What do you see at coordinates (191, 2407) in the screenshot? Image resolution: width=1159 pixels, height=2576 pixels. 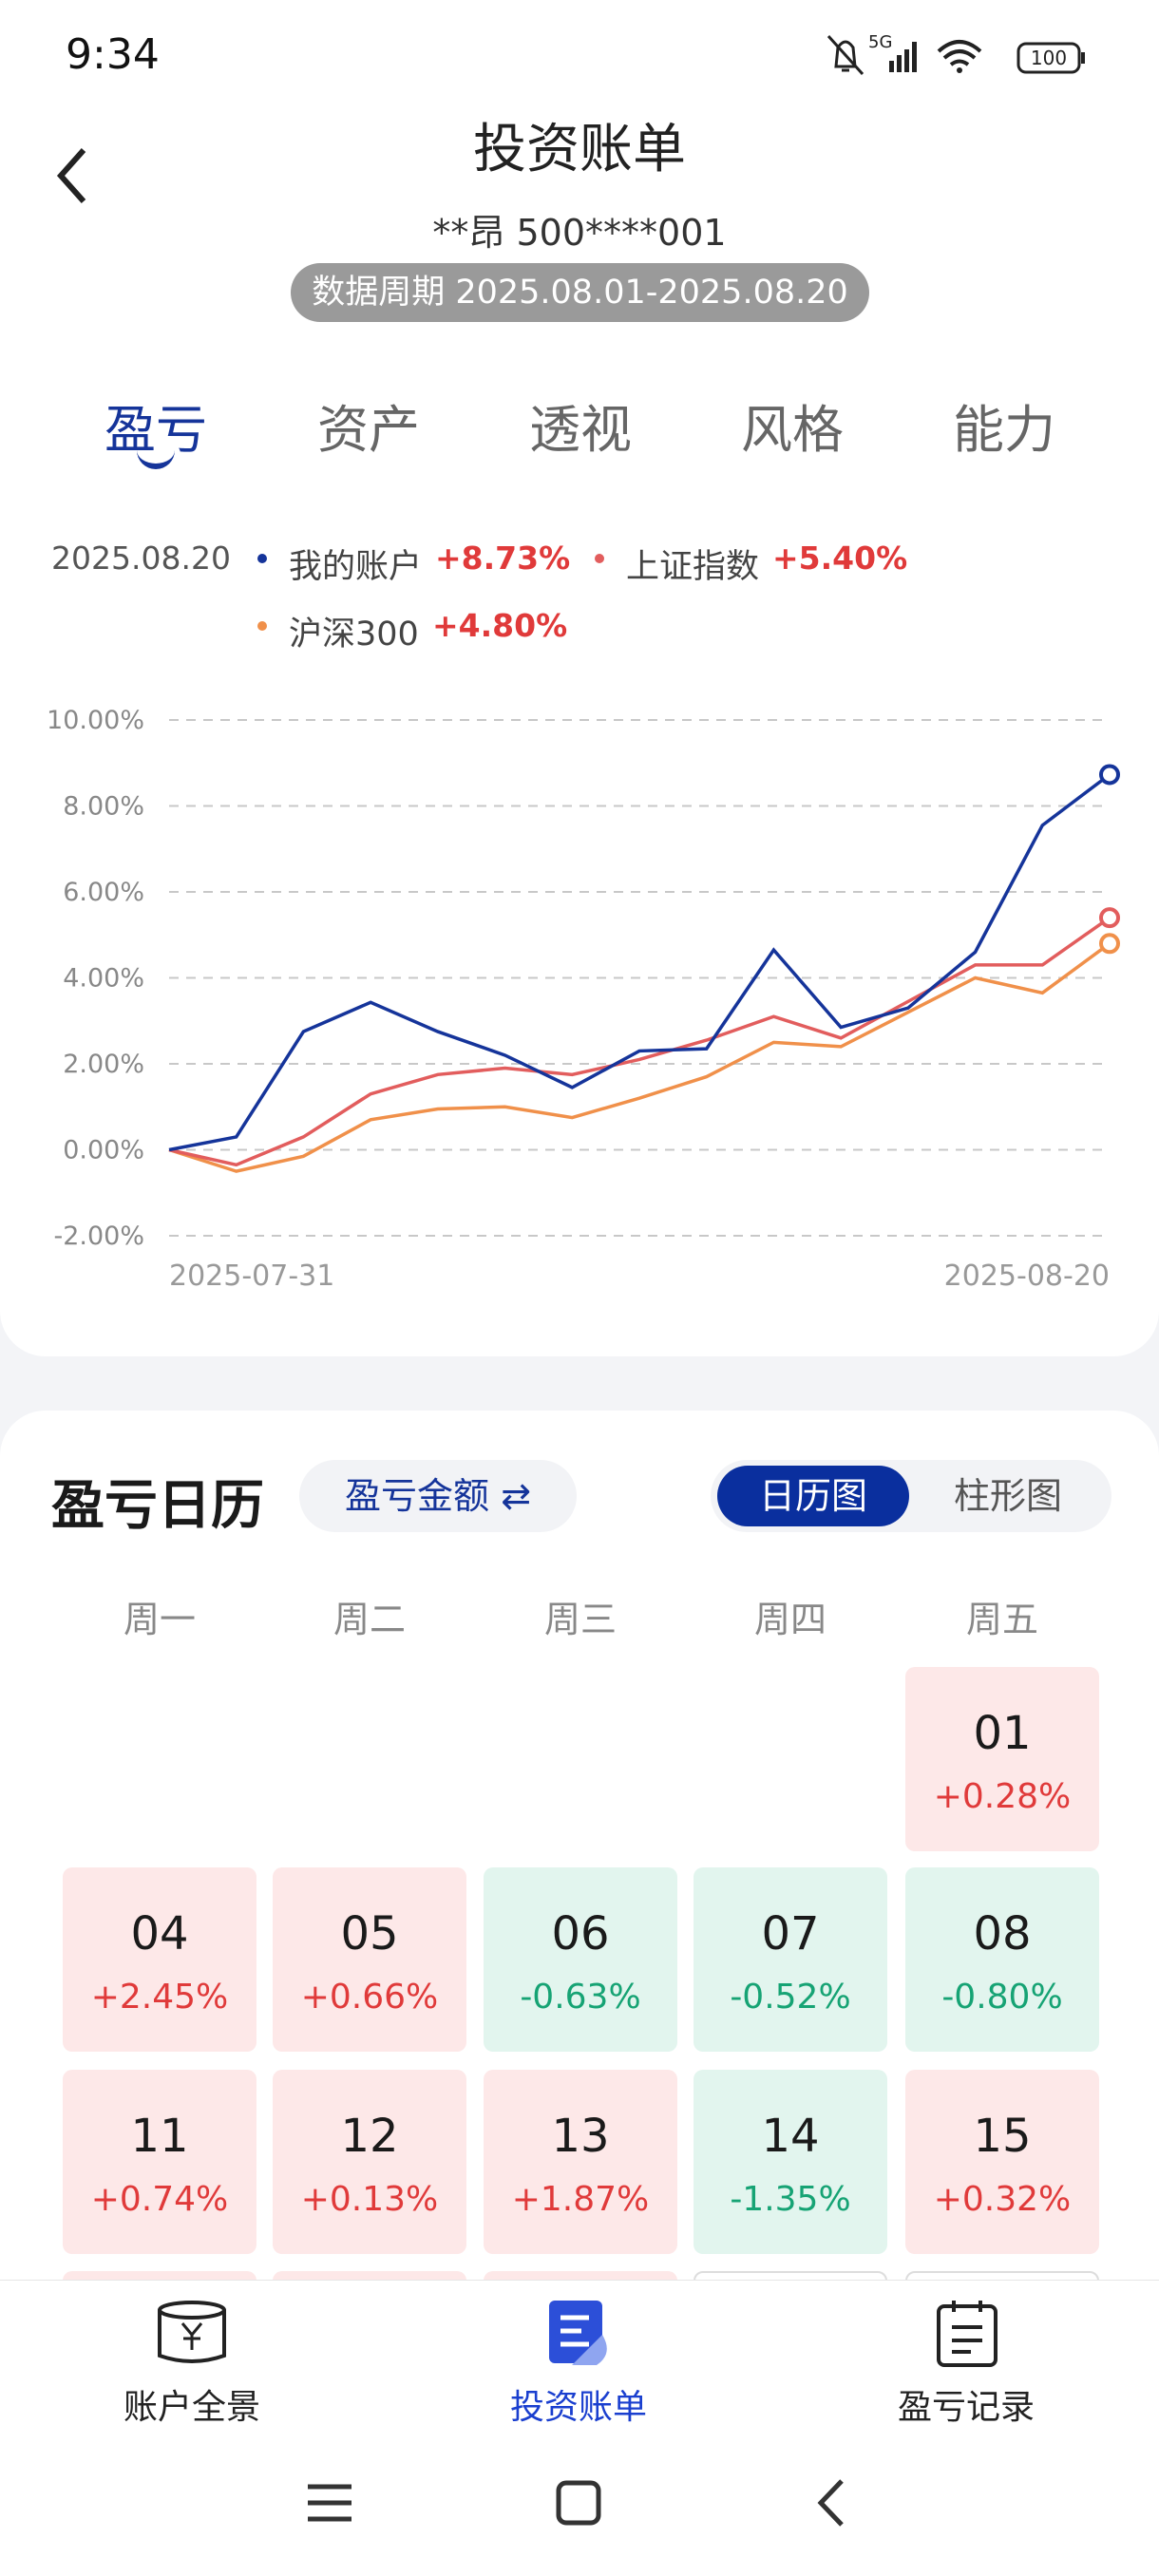 I see `nav-label: 账户全景` at bounding box center [191, 2407].